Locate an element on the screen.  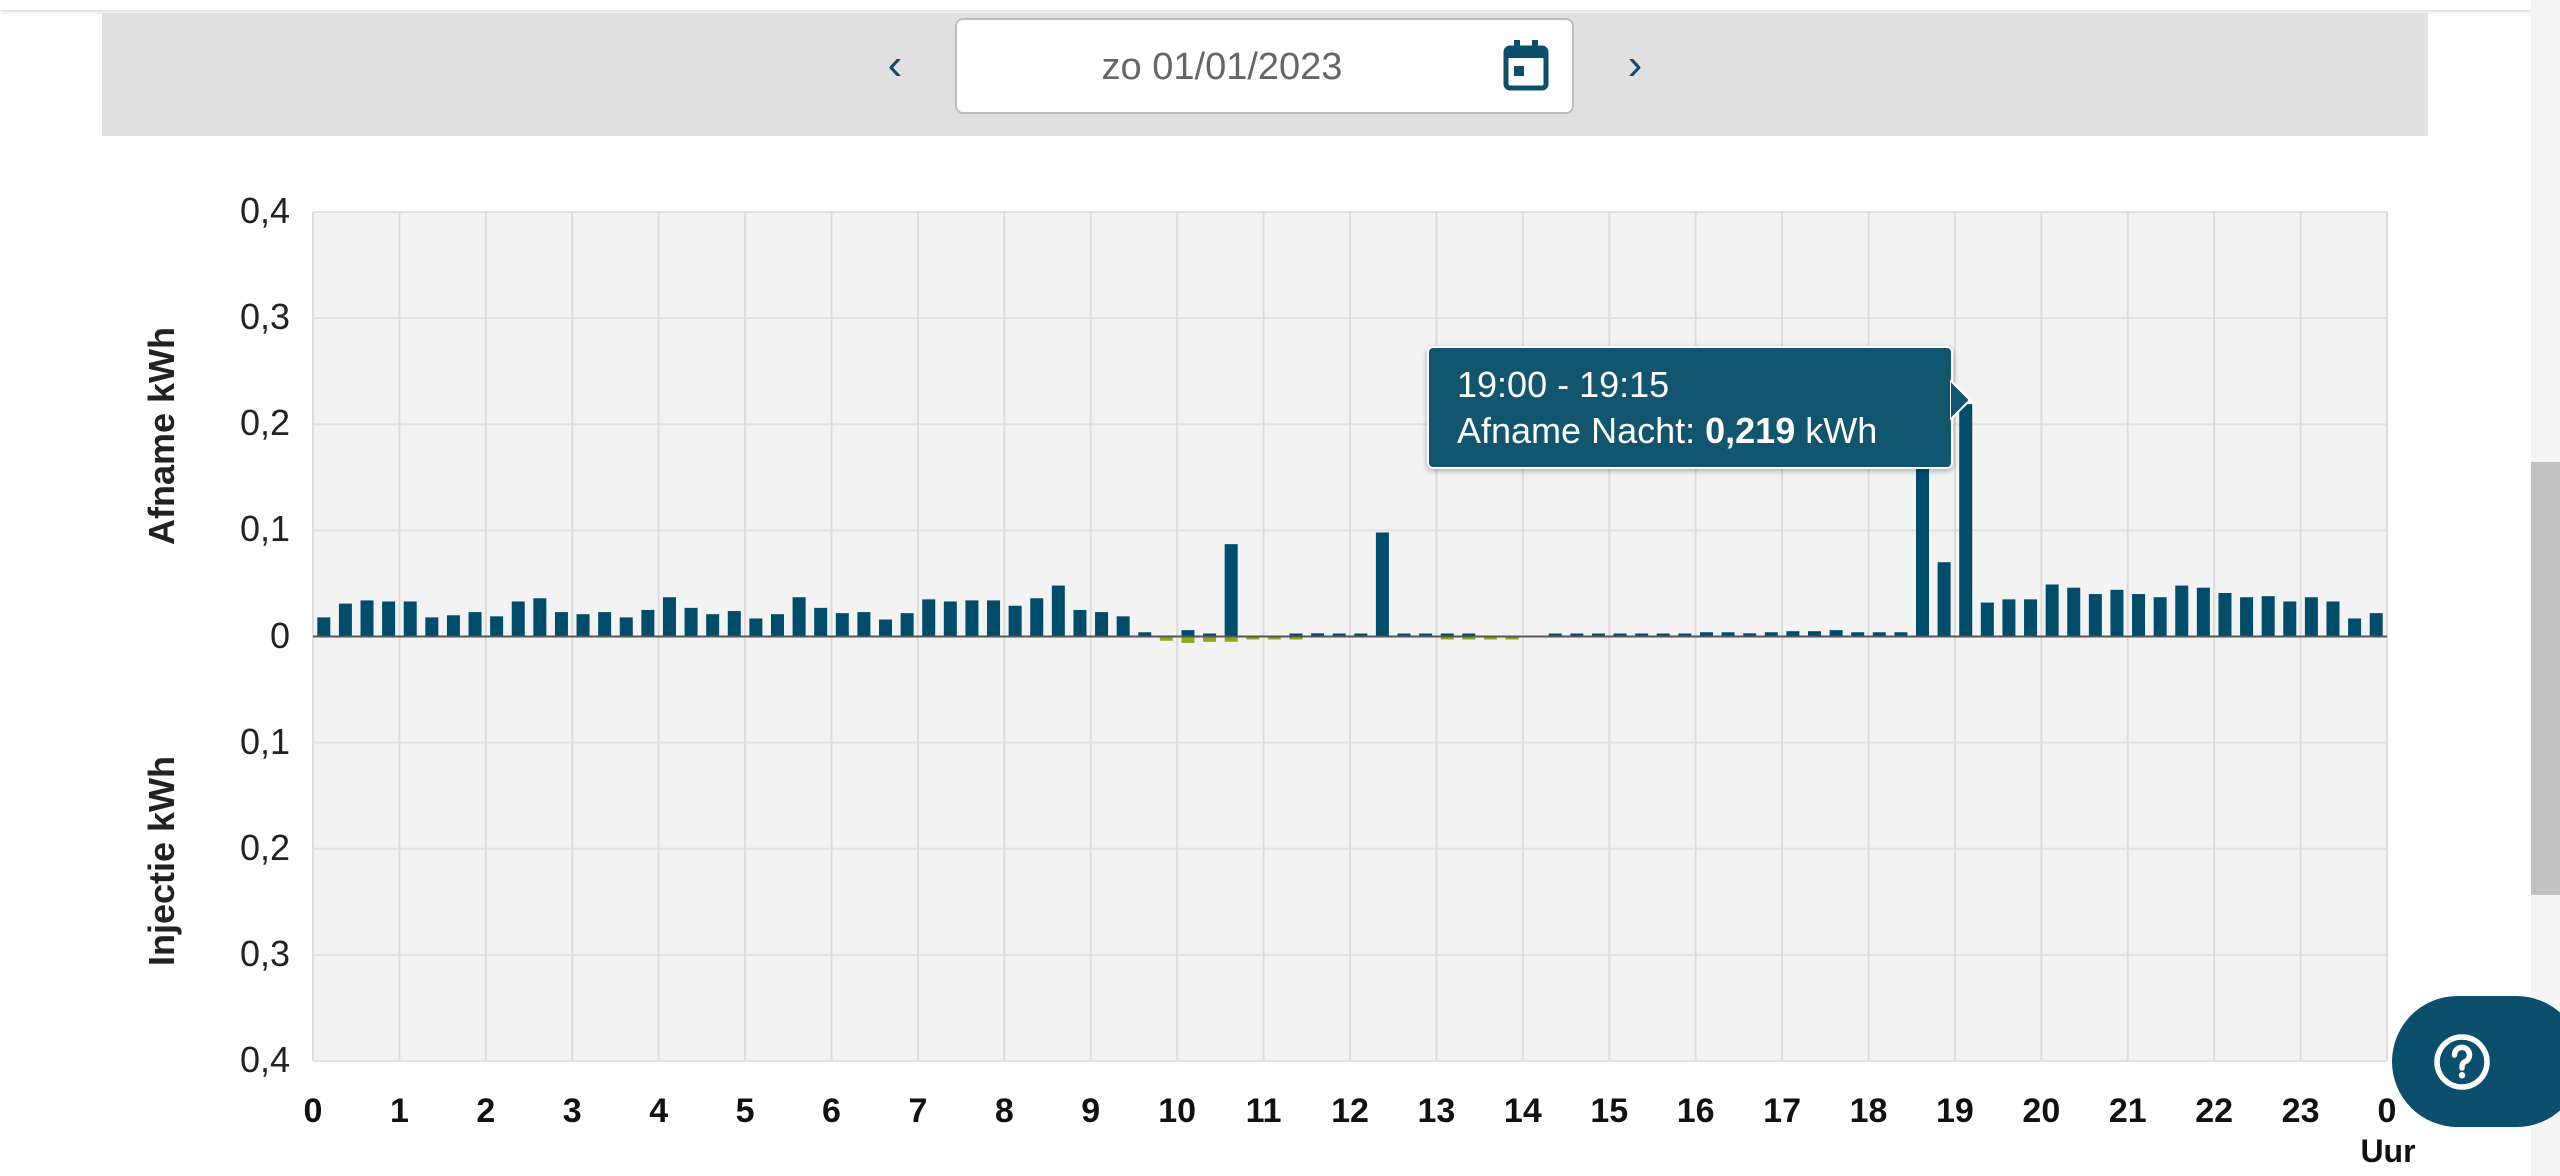
browser-top-edge is located at coordinates (1280, 5).